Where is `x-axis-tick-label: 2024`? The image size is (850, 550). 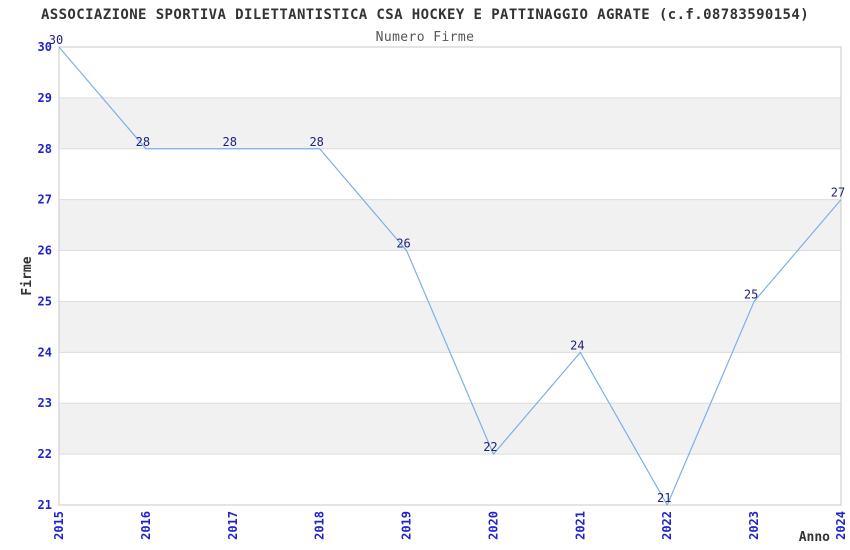 x-axis-tick-label: 2024 is located at coordinates (841, 525).